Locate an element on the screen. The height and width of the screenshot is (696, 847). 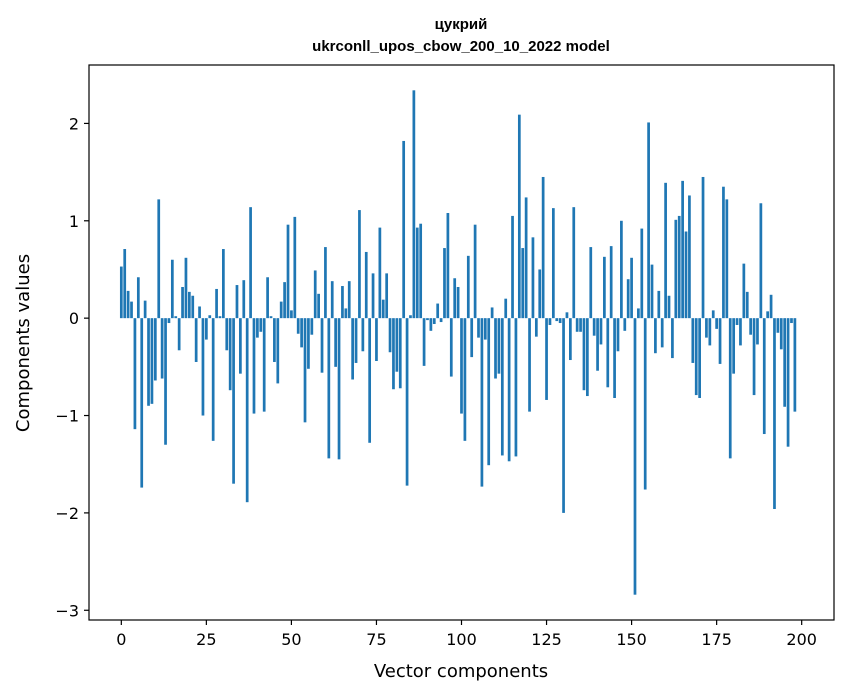
y-axis-label: Components values is located at coordinates (23, 343).